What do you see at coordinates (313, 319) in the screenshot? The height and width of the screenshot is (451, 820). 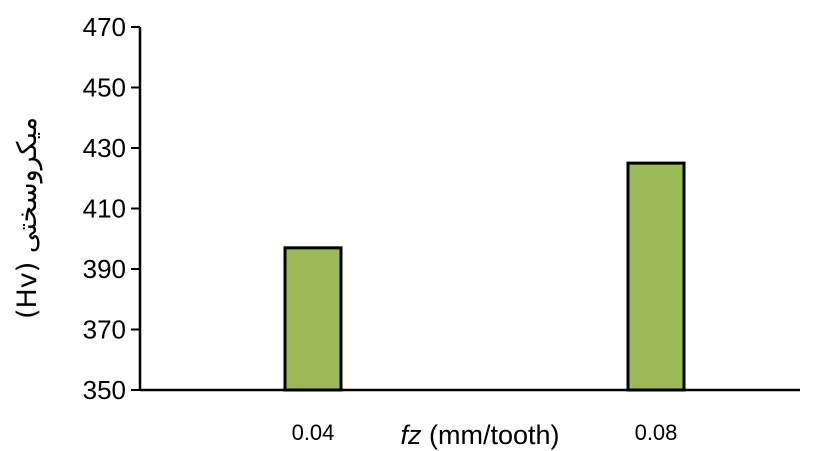 I see `bar-0.04` at bounding box center [313, 319].